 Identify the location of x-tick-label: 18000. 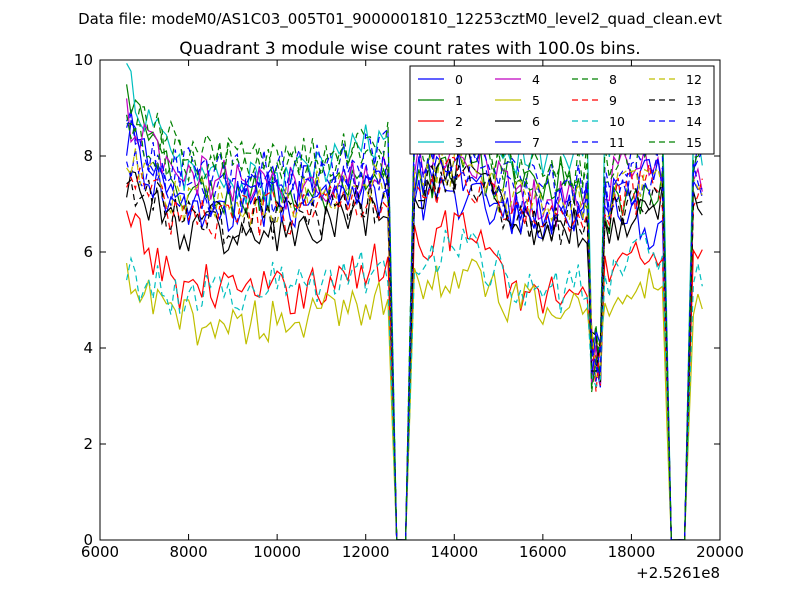
(632, 552).